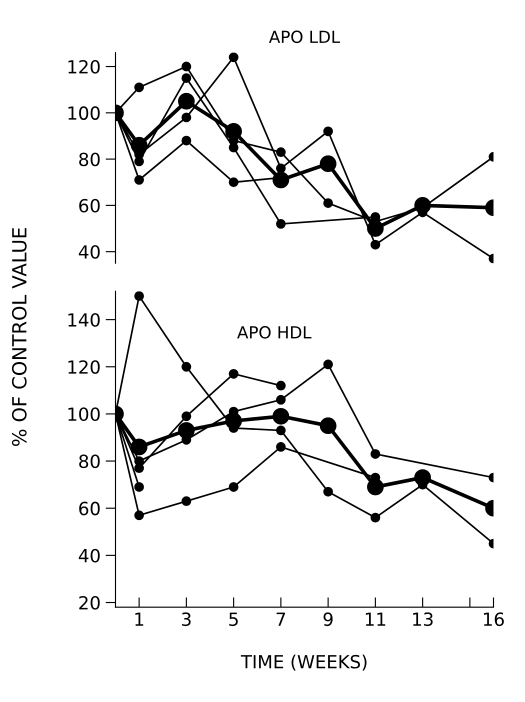 Image resolution: width=525 pixels, height=702 pixels. Describe the element at coordinates (304, 37) in the screenshot. I see `chart-title: APO LDL` at that location.